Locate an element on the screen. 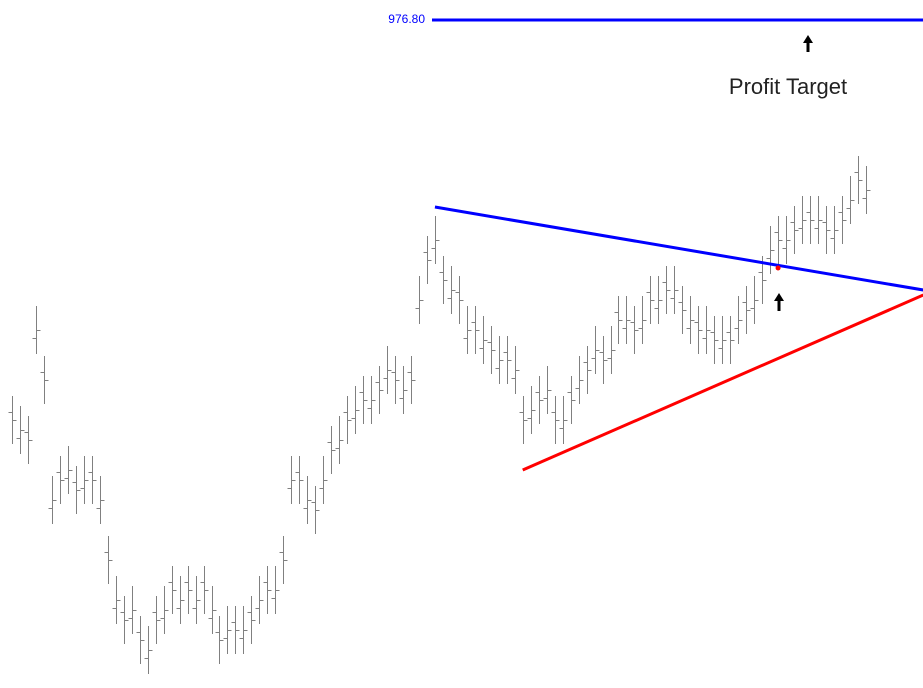 This screenshot has width=923, height=688. breakout-arrow is located at coordinates (779, 302).